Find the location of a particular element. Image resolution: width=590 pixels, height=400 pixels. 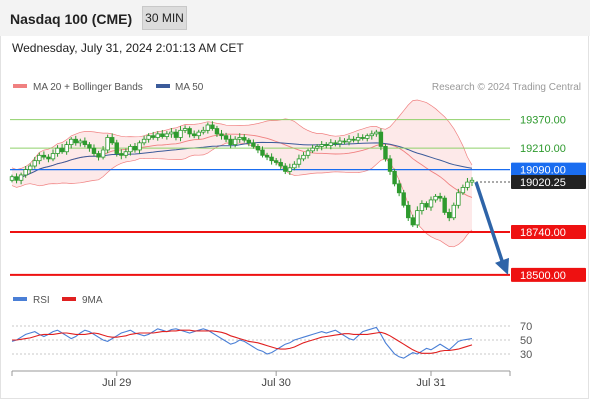

rsi-ma-legend-swatch is located at coordinates (69, 299).